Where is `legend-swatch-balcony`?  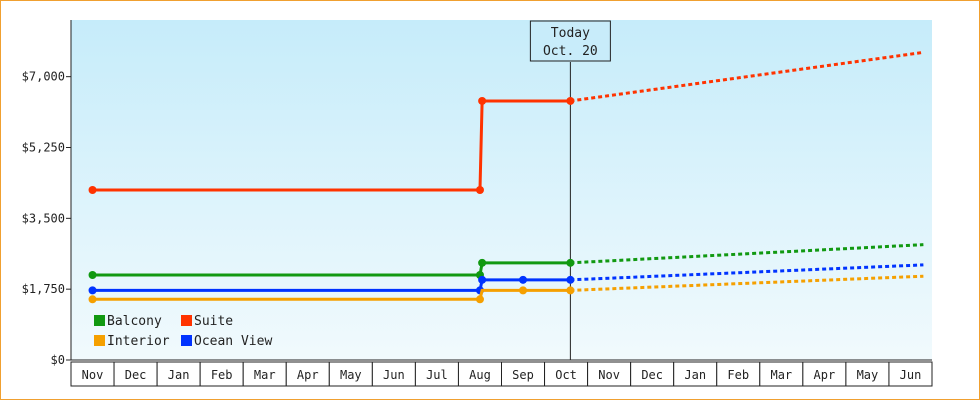
legend-swatch-balcony is located at coordinates (99, 320).